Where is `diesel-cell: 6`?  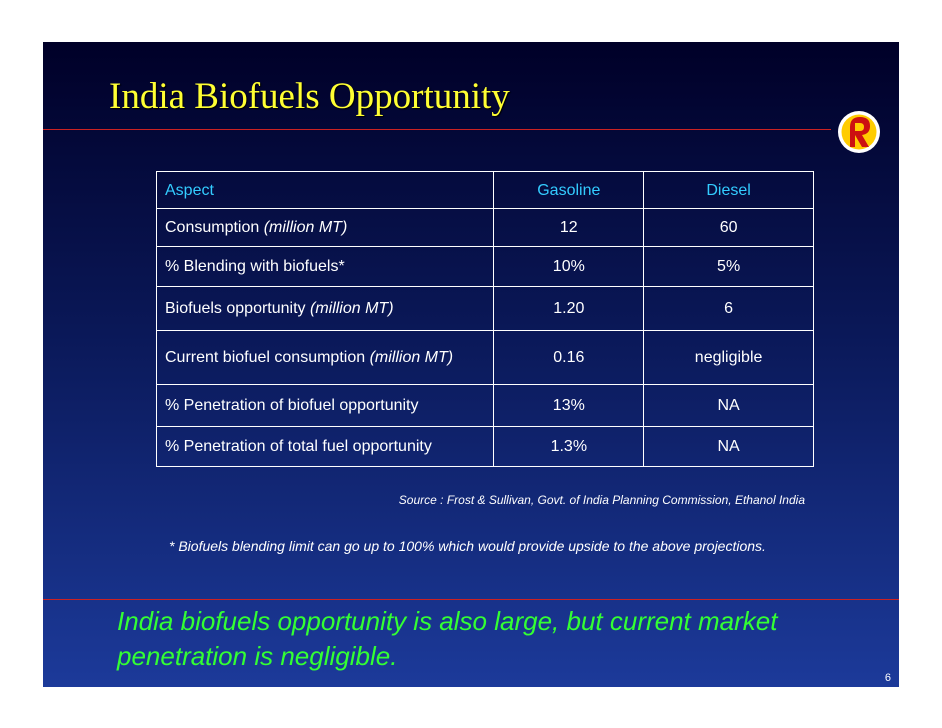
diesel-cell: 6 is located at coordinates (728, 308).